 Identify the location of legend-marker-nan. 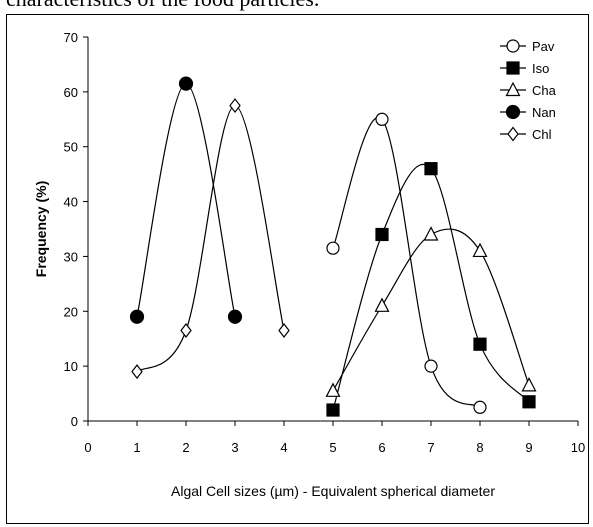
(513, 112).